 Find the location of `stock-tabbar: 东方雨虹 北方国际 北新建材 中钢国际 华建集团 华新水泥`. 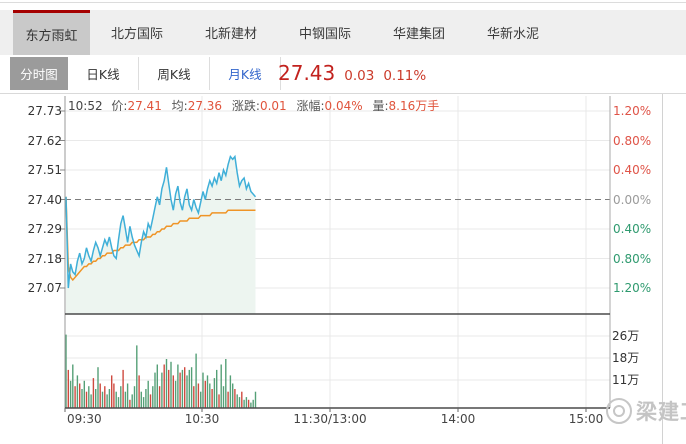

stock-tabbar: 东方雨虹 北方国际 北新建材 中钢国际 华建集团 华新水泥 is located at coordinates (343, 32).